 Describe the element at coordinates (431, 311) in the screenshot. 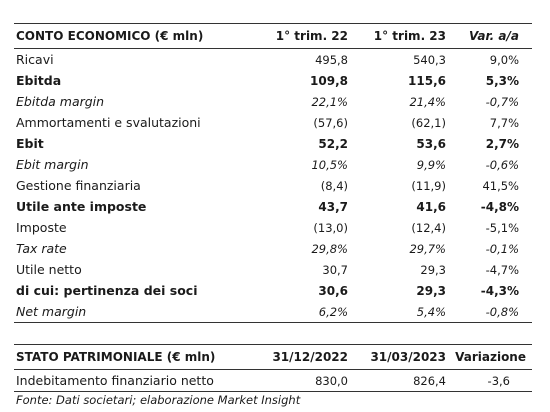

I see `row-value-col2: 5,4%` at that location.